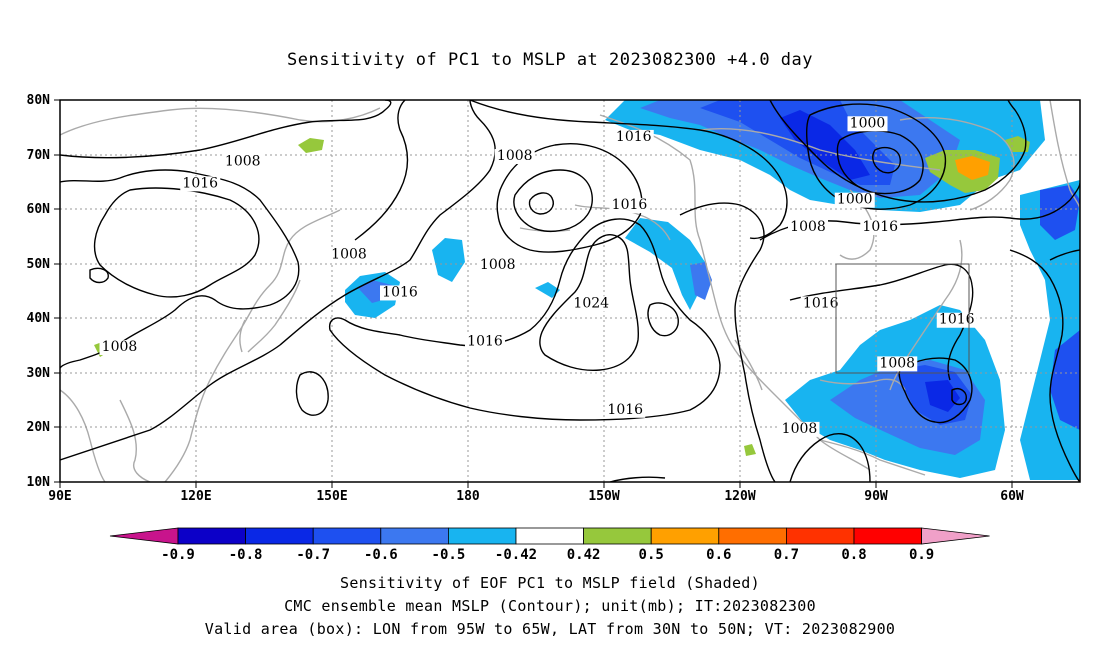 This screenshot has width=1100, height=650. I want to click on colorbar-label: 0.5, so click(651, 555).